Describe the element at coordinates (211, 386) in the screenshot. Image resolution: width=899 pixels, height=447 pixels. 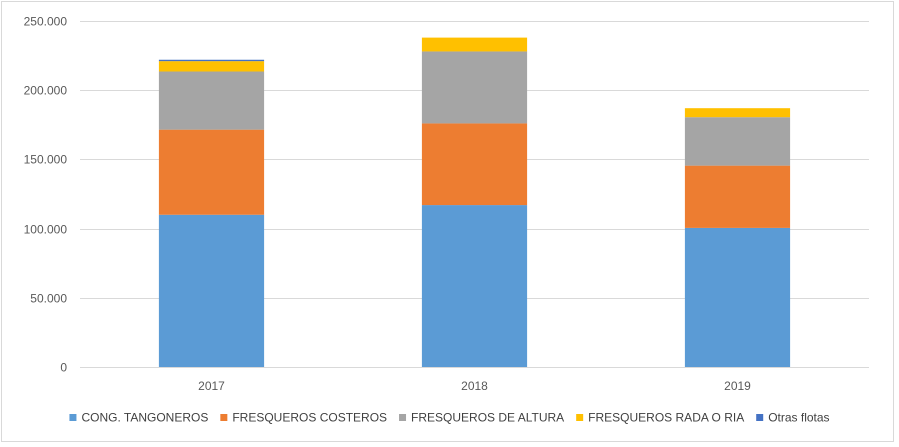
I see `x-tick-label: 2017` at that location.